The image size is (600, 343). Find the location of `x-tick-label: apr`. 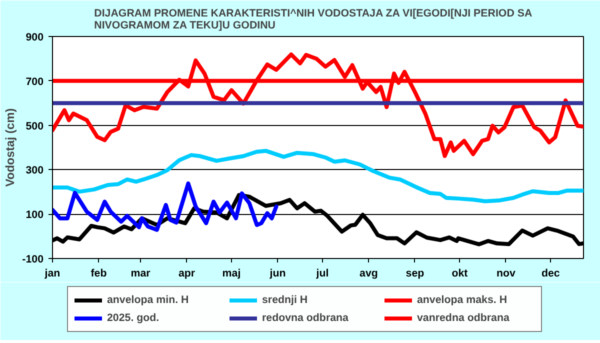

x-tick-label: apr is located at coordinates (187, 274).